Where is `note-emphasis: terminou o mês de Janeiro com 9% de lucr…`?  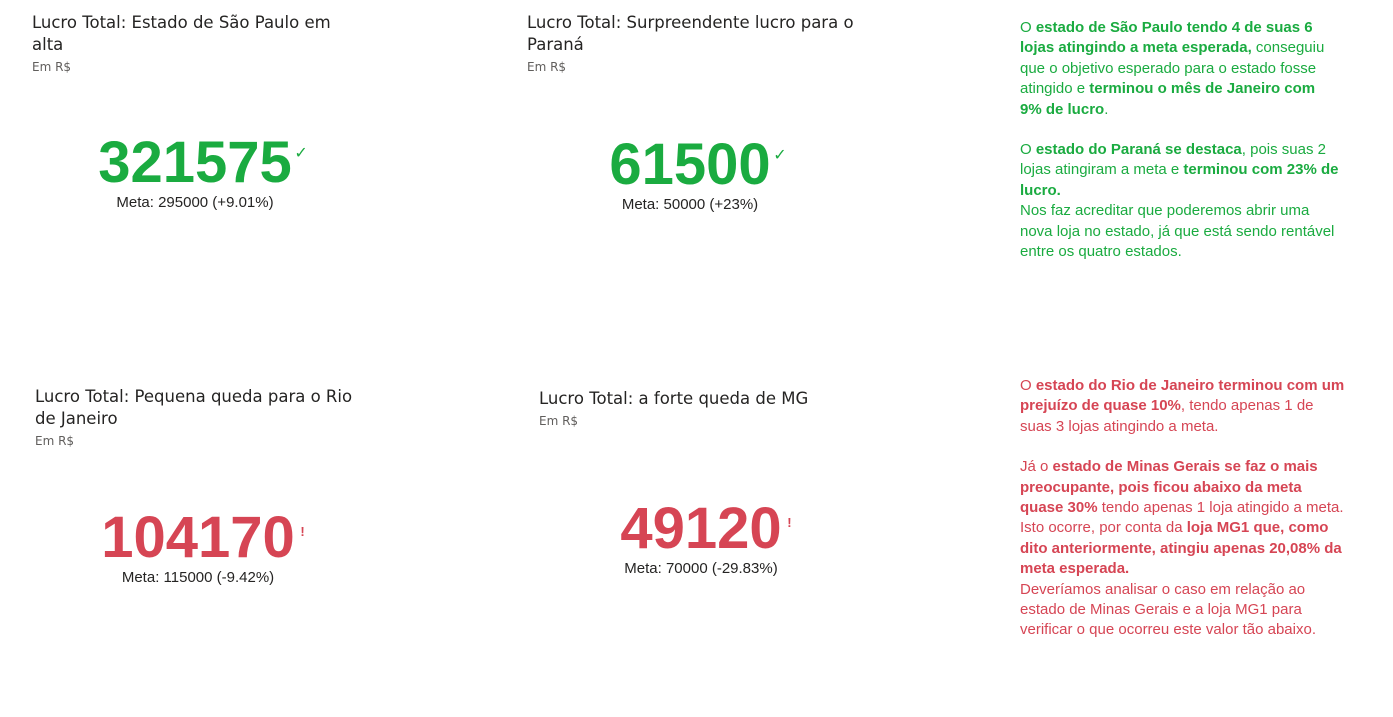
note-emphasis: terminou o mês de Janeiro com 9% de lucr… is located at coordinates (1168, 99).